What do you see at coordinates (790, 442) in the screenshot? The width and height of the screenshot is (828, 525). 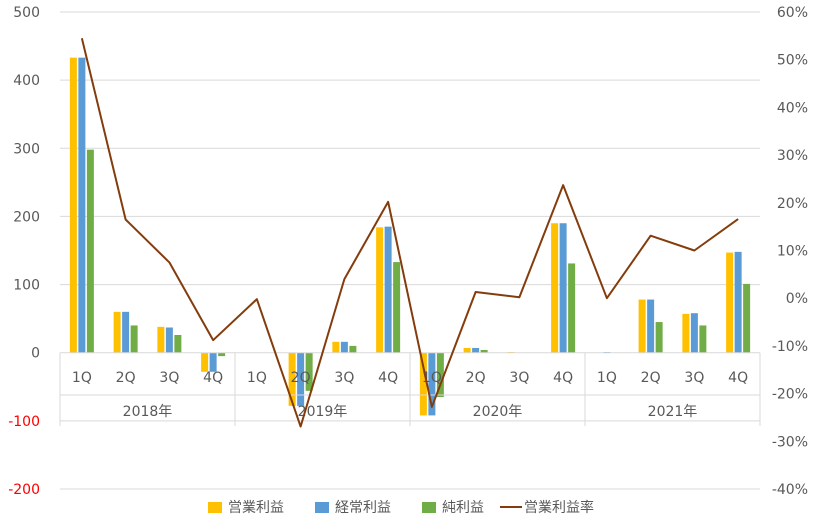 I see `y-right-tick-label: -30%` at bounding box center [790, 442].